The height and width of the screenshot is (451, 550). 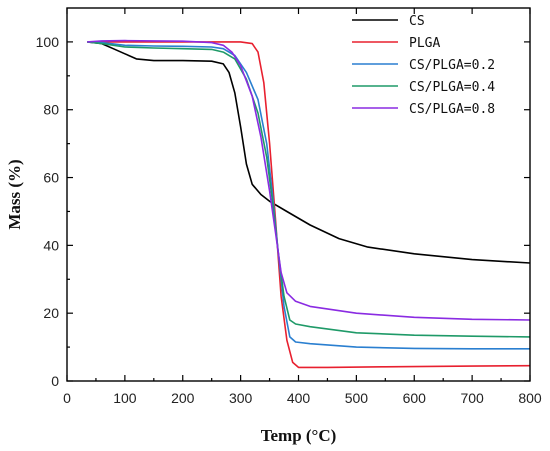 I want to click on y-tick-label: 20, so click(x=51, y=313).